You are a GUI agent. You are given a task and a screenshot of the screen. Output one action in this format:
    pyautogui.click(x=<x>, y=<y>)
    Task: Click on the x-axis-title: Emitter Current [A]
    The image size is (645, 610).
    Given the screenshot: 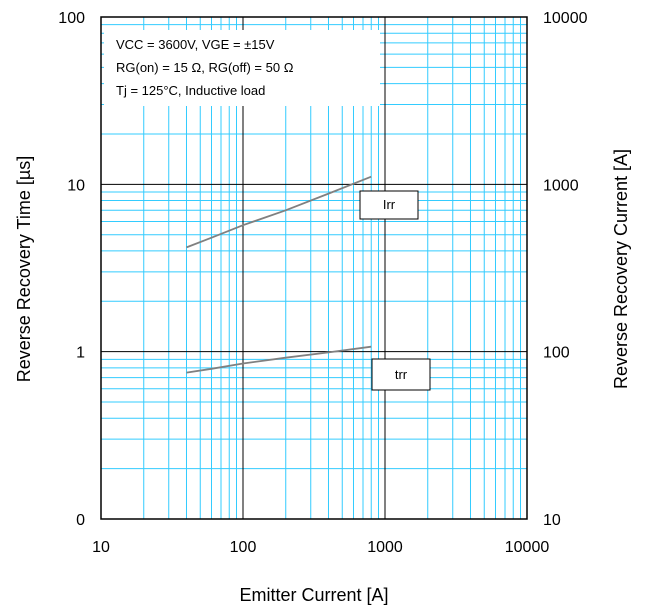 What is the action you would take?
    pyautogui.click(x=313, y=595)
    